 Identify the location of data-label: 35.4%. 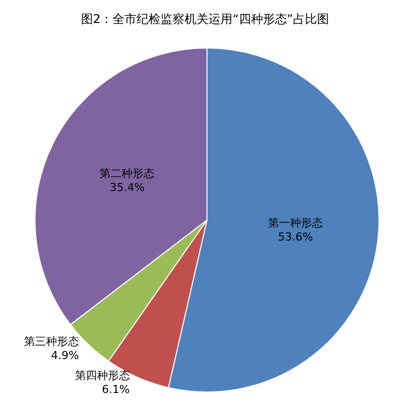
(127, 187).